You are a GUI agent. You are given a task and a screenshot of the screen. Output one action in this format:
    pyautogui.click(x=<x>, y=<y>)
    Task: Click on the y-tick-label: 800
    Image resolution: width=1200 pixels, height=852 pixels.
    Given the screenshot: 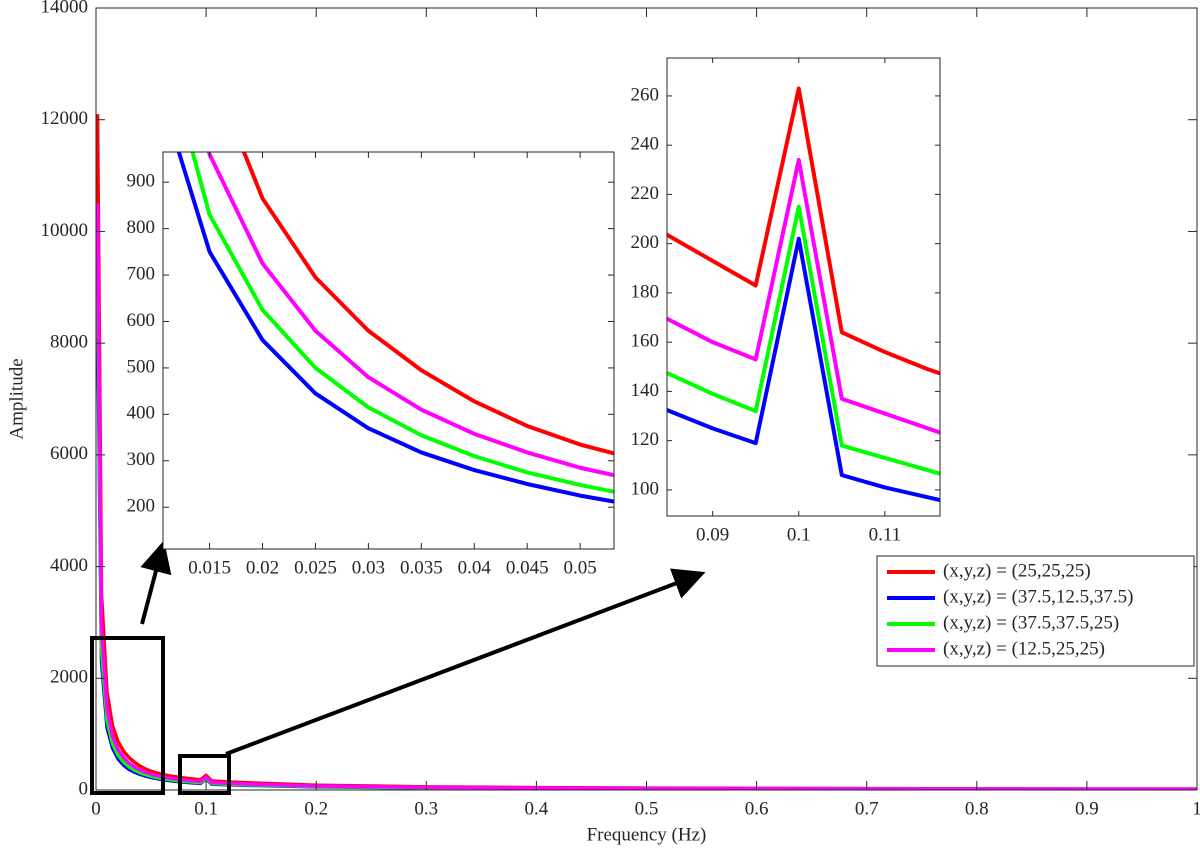 What is the action you would take?
    pyautogui.click(x=141, y=227)
    